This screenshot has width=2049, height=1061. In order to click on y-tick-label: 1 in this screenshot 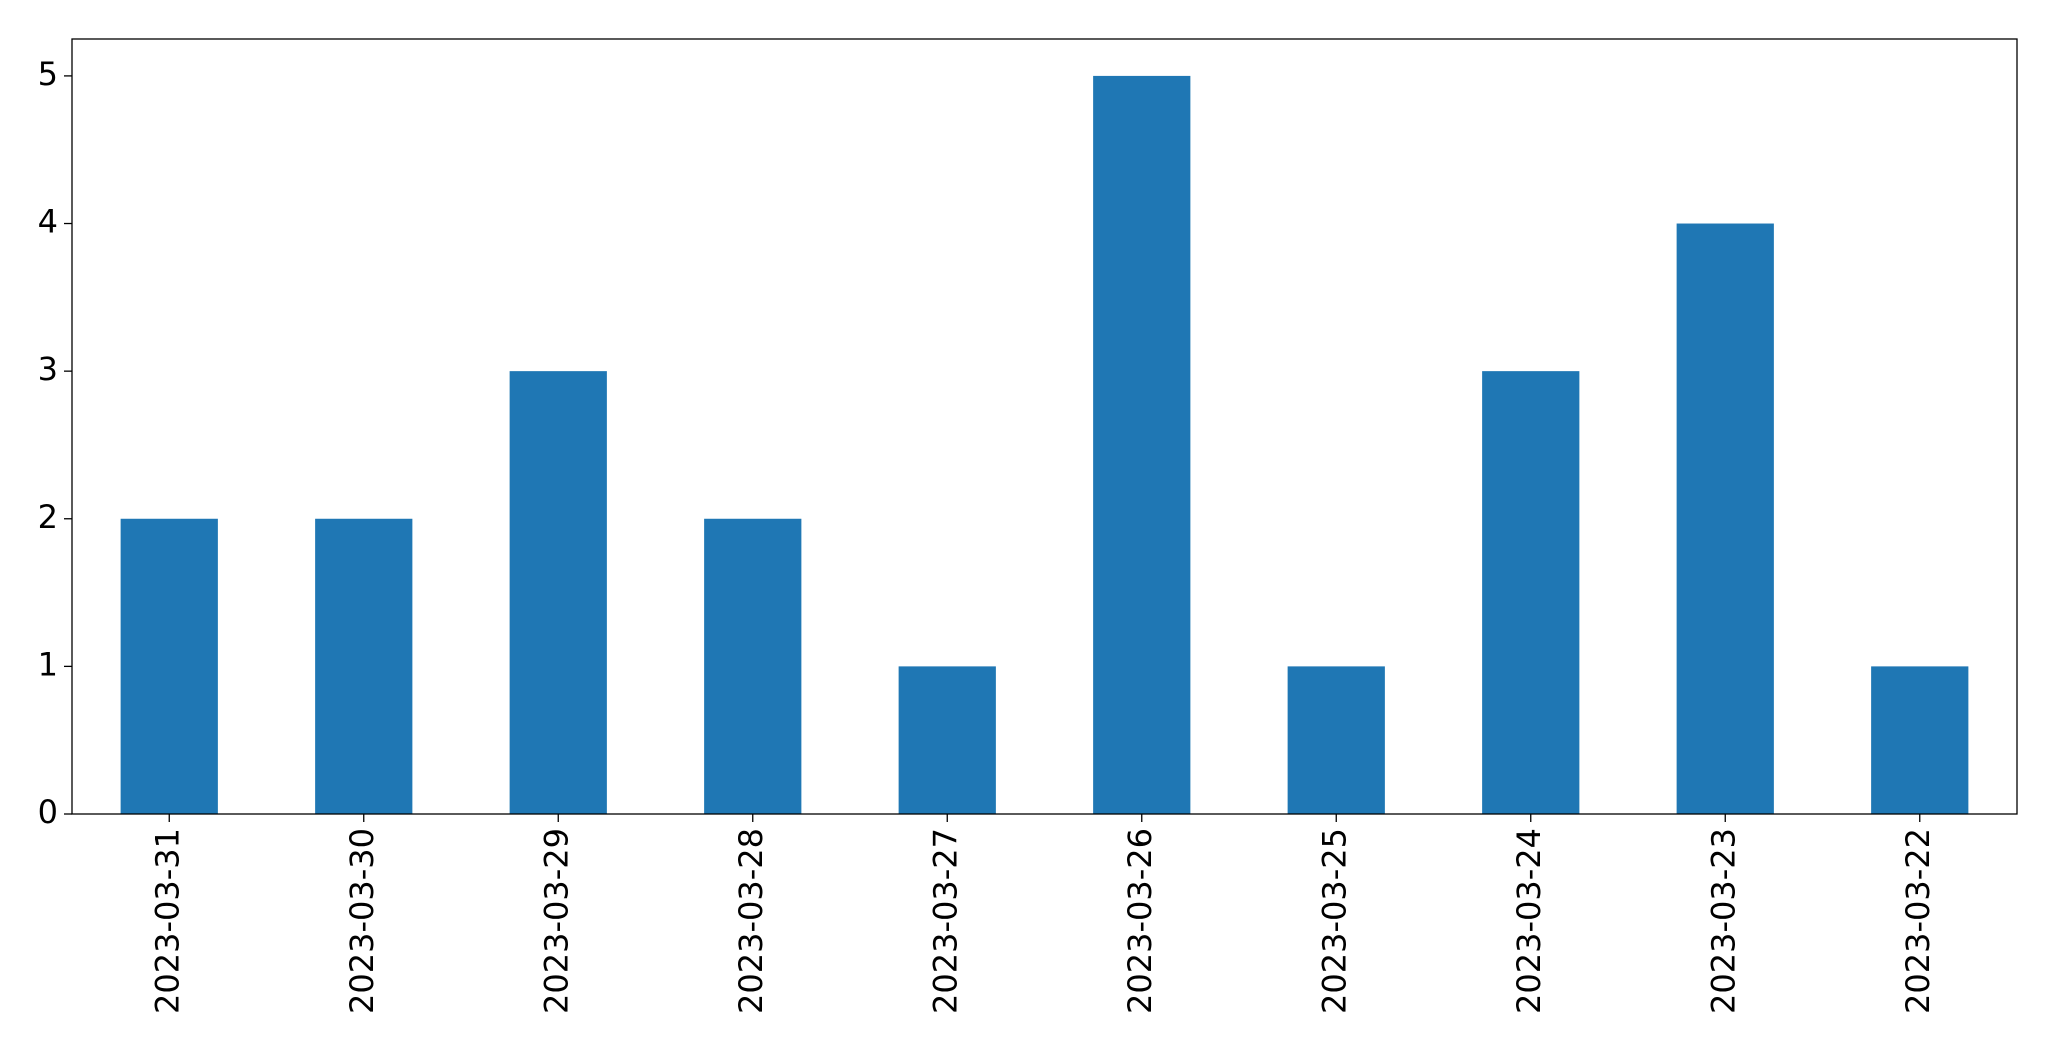, I will do `click(48, 664)`.